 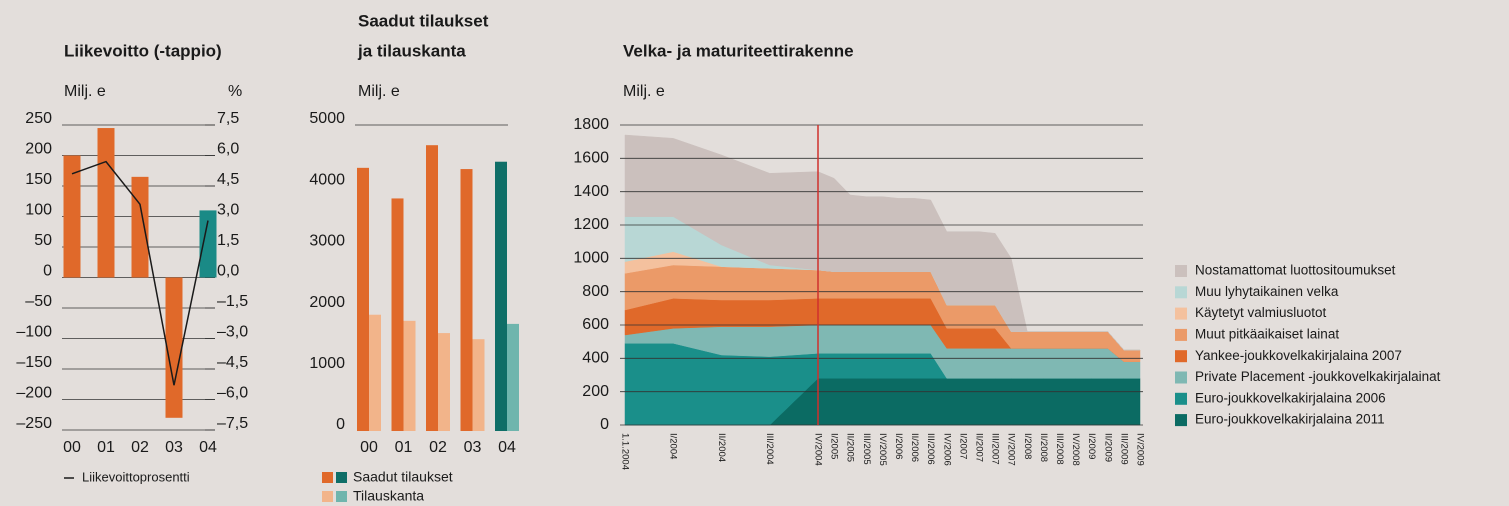 I want to click on y2-tick-label: 6,0, so click(x=228, y=149).